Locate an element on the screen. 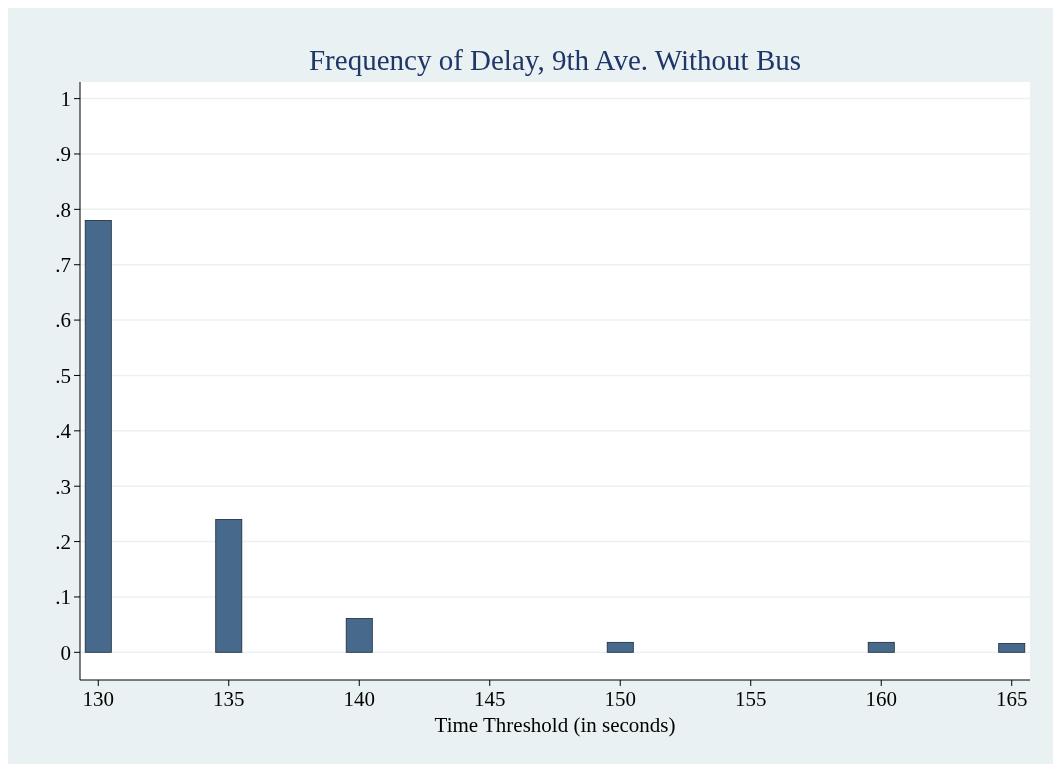  y-tick-label: .5 is located at coordinates (63, 375).